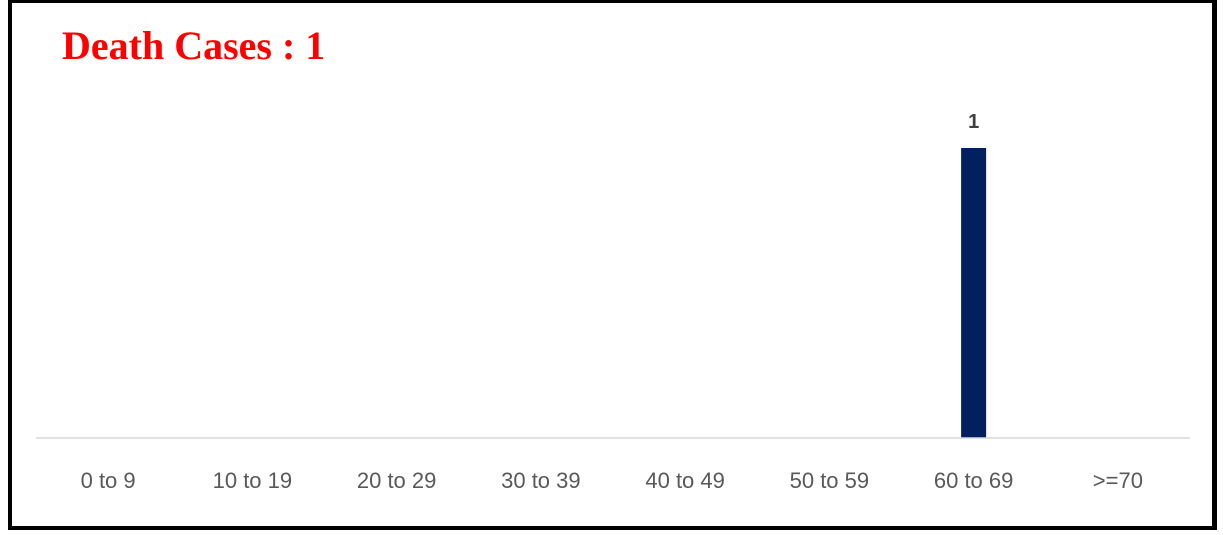 The height and width of the screenshot is (535, 1223). Describe the element at coordinates (108, 480) in the screenshot. I see `x-tick-label-0: 0 to 9` at that location.